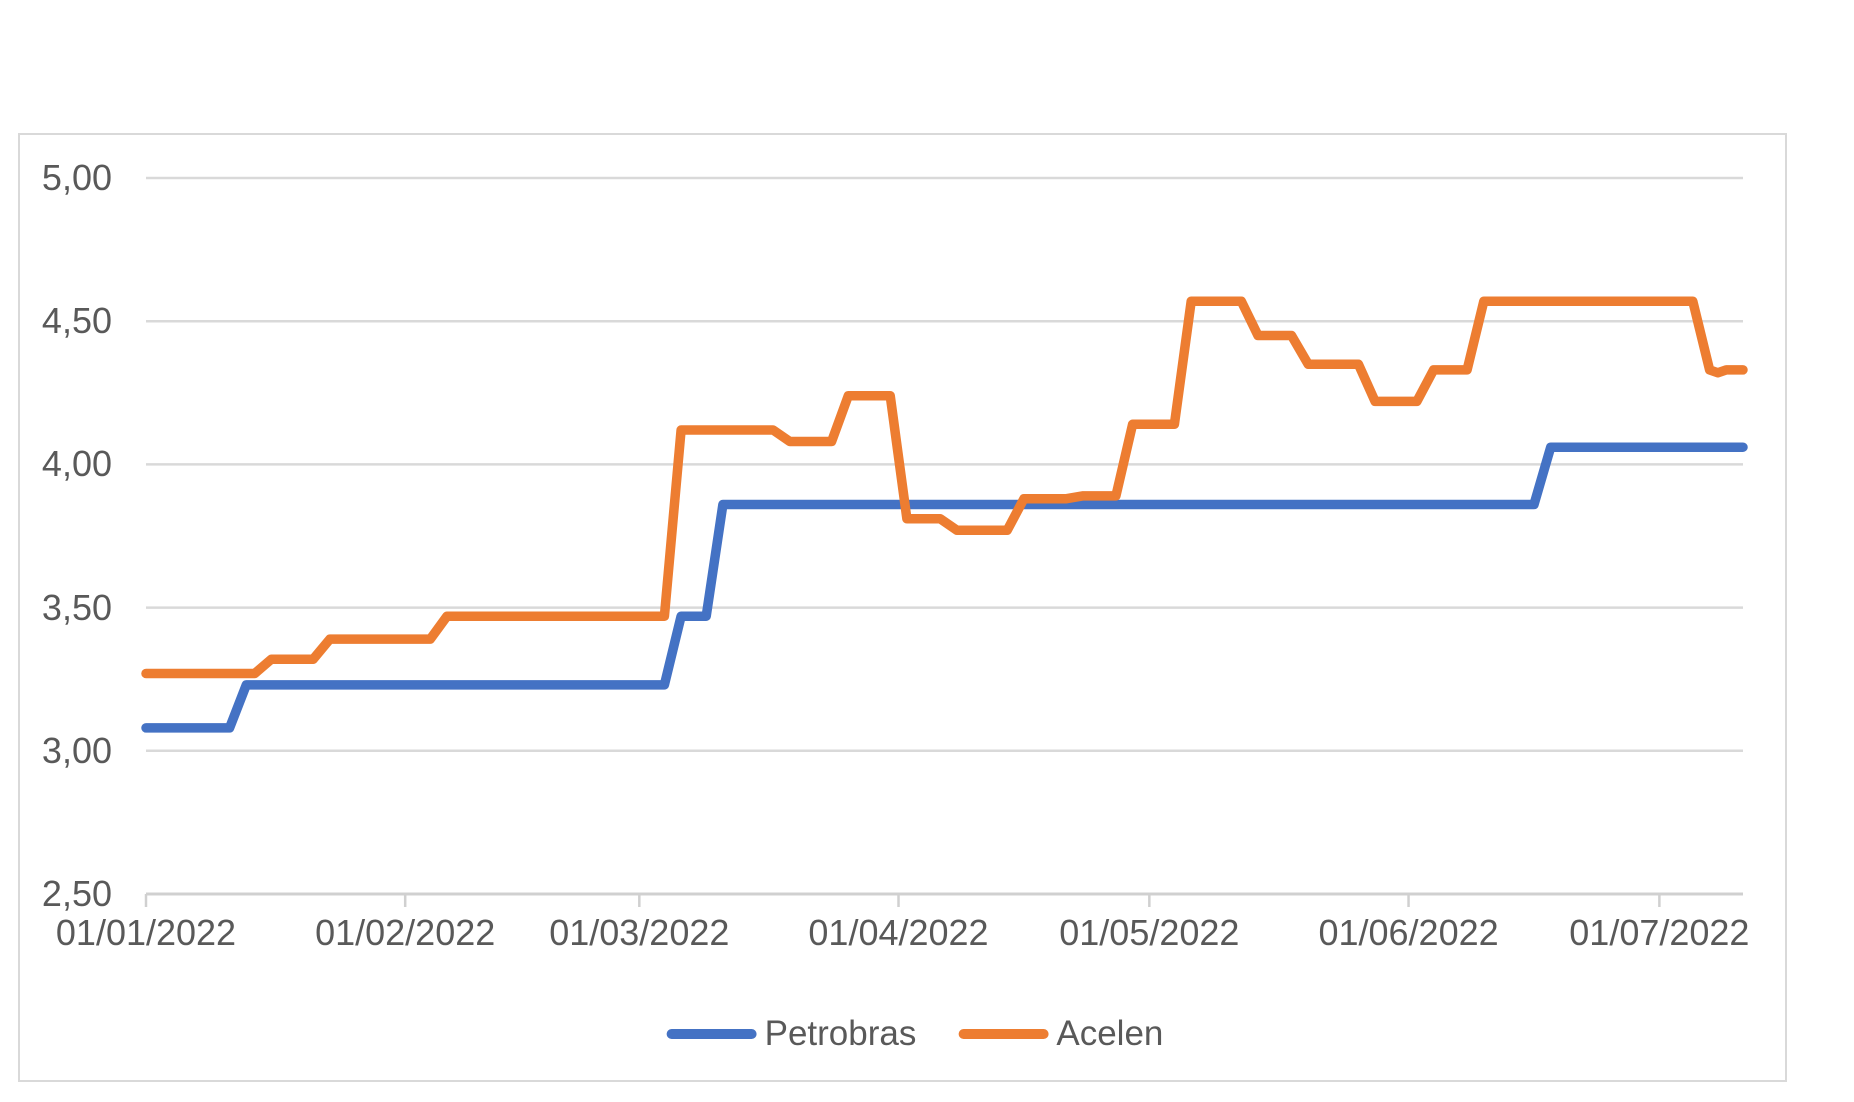  What do you see at coordinates (1408, 932) in the screenshot?
I see `x-tick-label: 01/06/2022` at bounding box center [1408, 932].